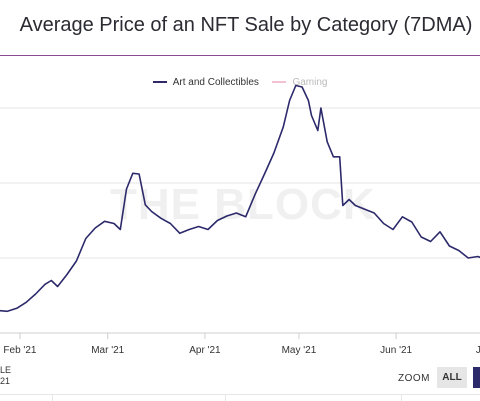  I want to click on legend-label-gaming: Gaming, so click(310, 82).